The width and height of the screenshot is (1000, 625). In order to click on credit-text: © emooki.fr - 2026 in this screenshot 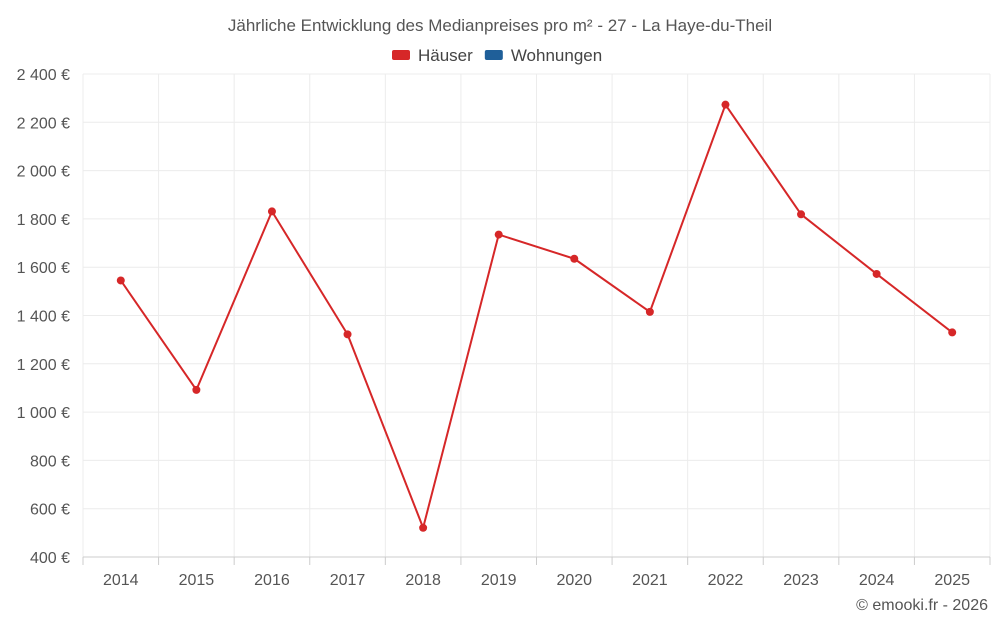, I will do `click(922, 605)`.